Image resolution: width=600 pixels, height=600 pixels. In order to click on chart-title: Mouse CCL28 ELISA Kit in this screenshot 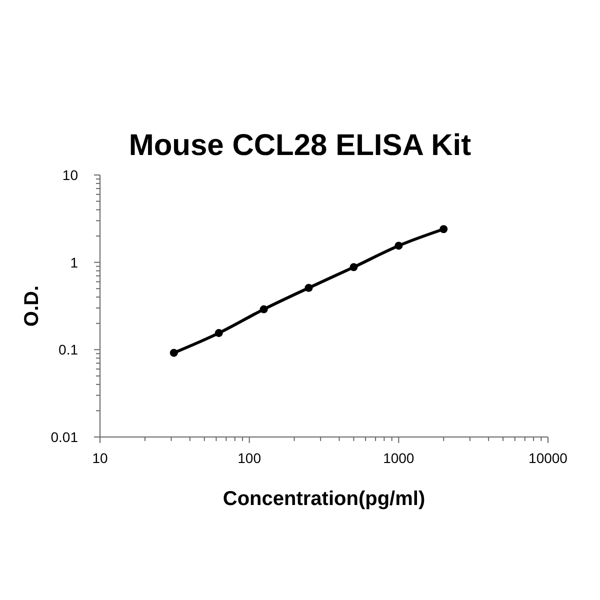, I will do `click(300, 145)`.